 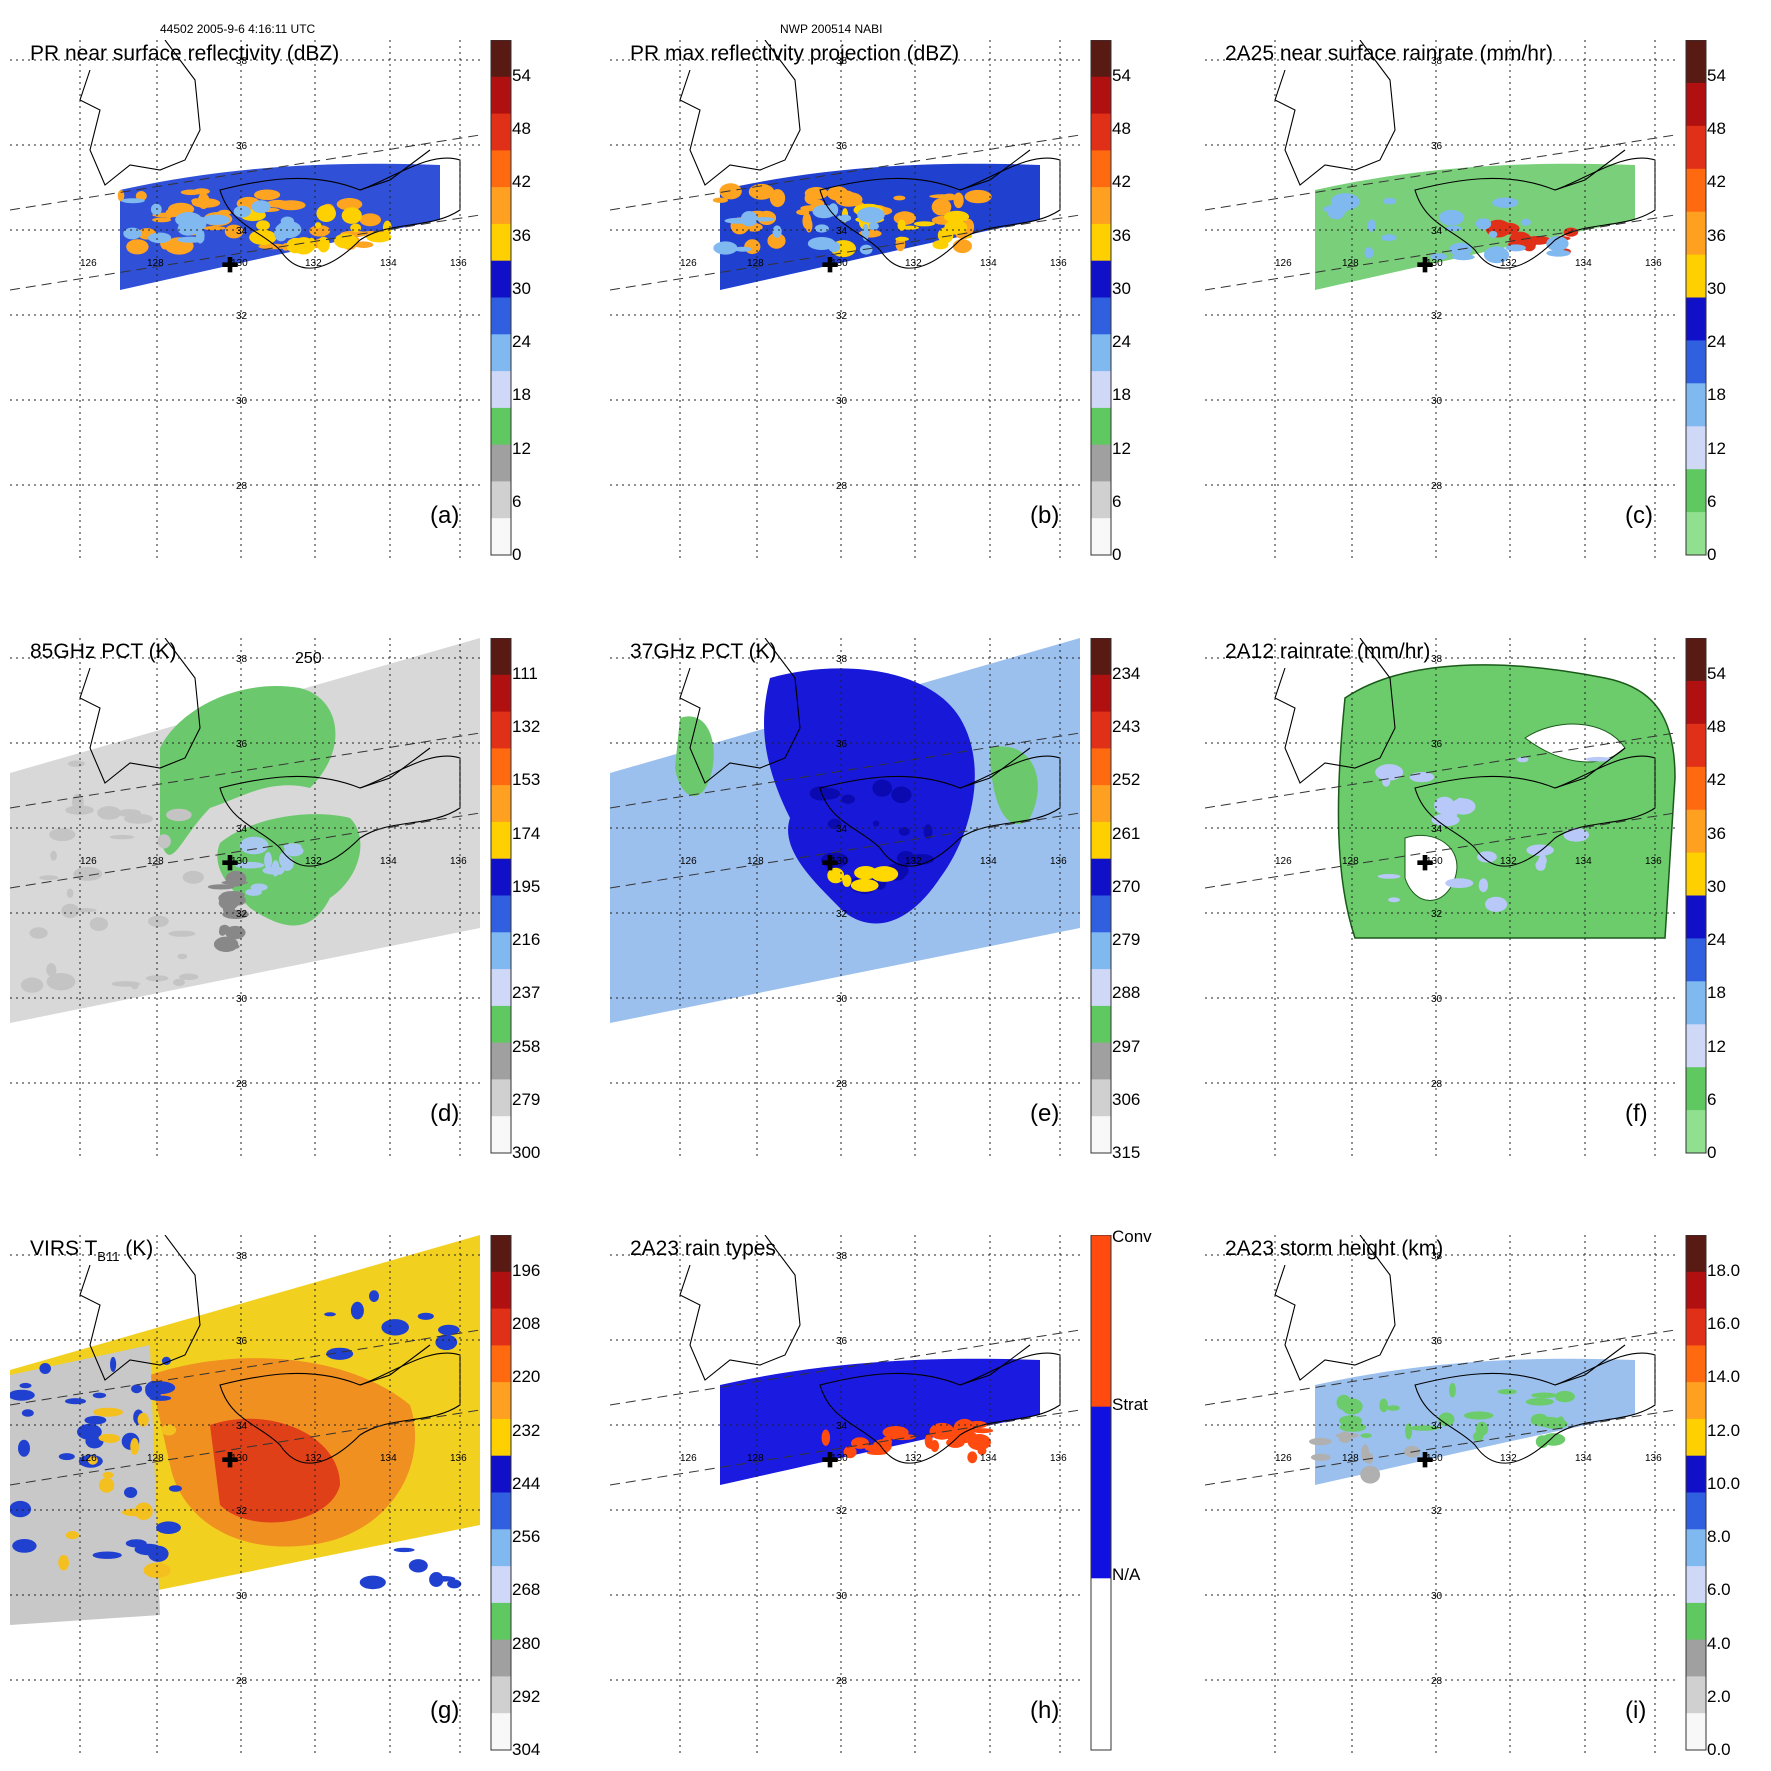 I want to click on lat-label: 34, so click(x=242, y=231).